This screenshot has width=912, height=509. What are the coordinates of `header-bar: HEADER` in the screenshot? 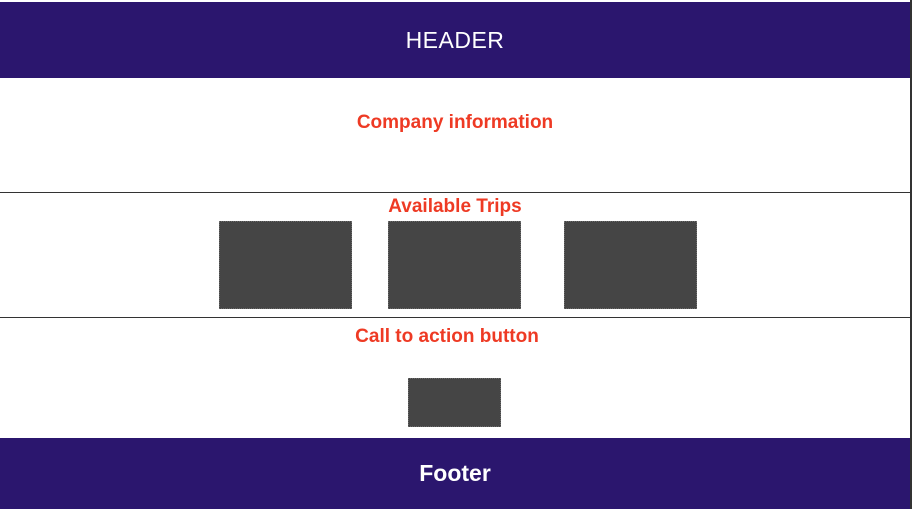 It's located at (455, 40).